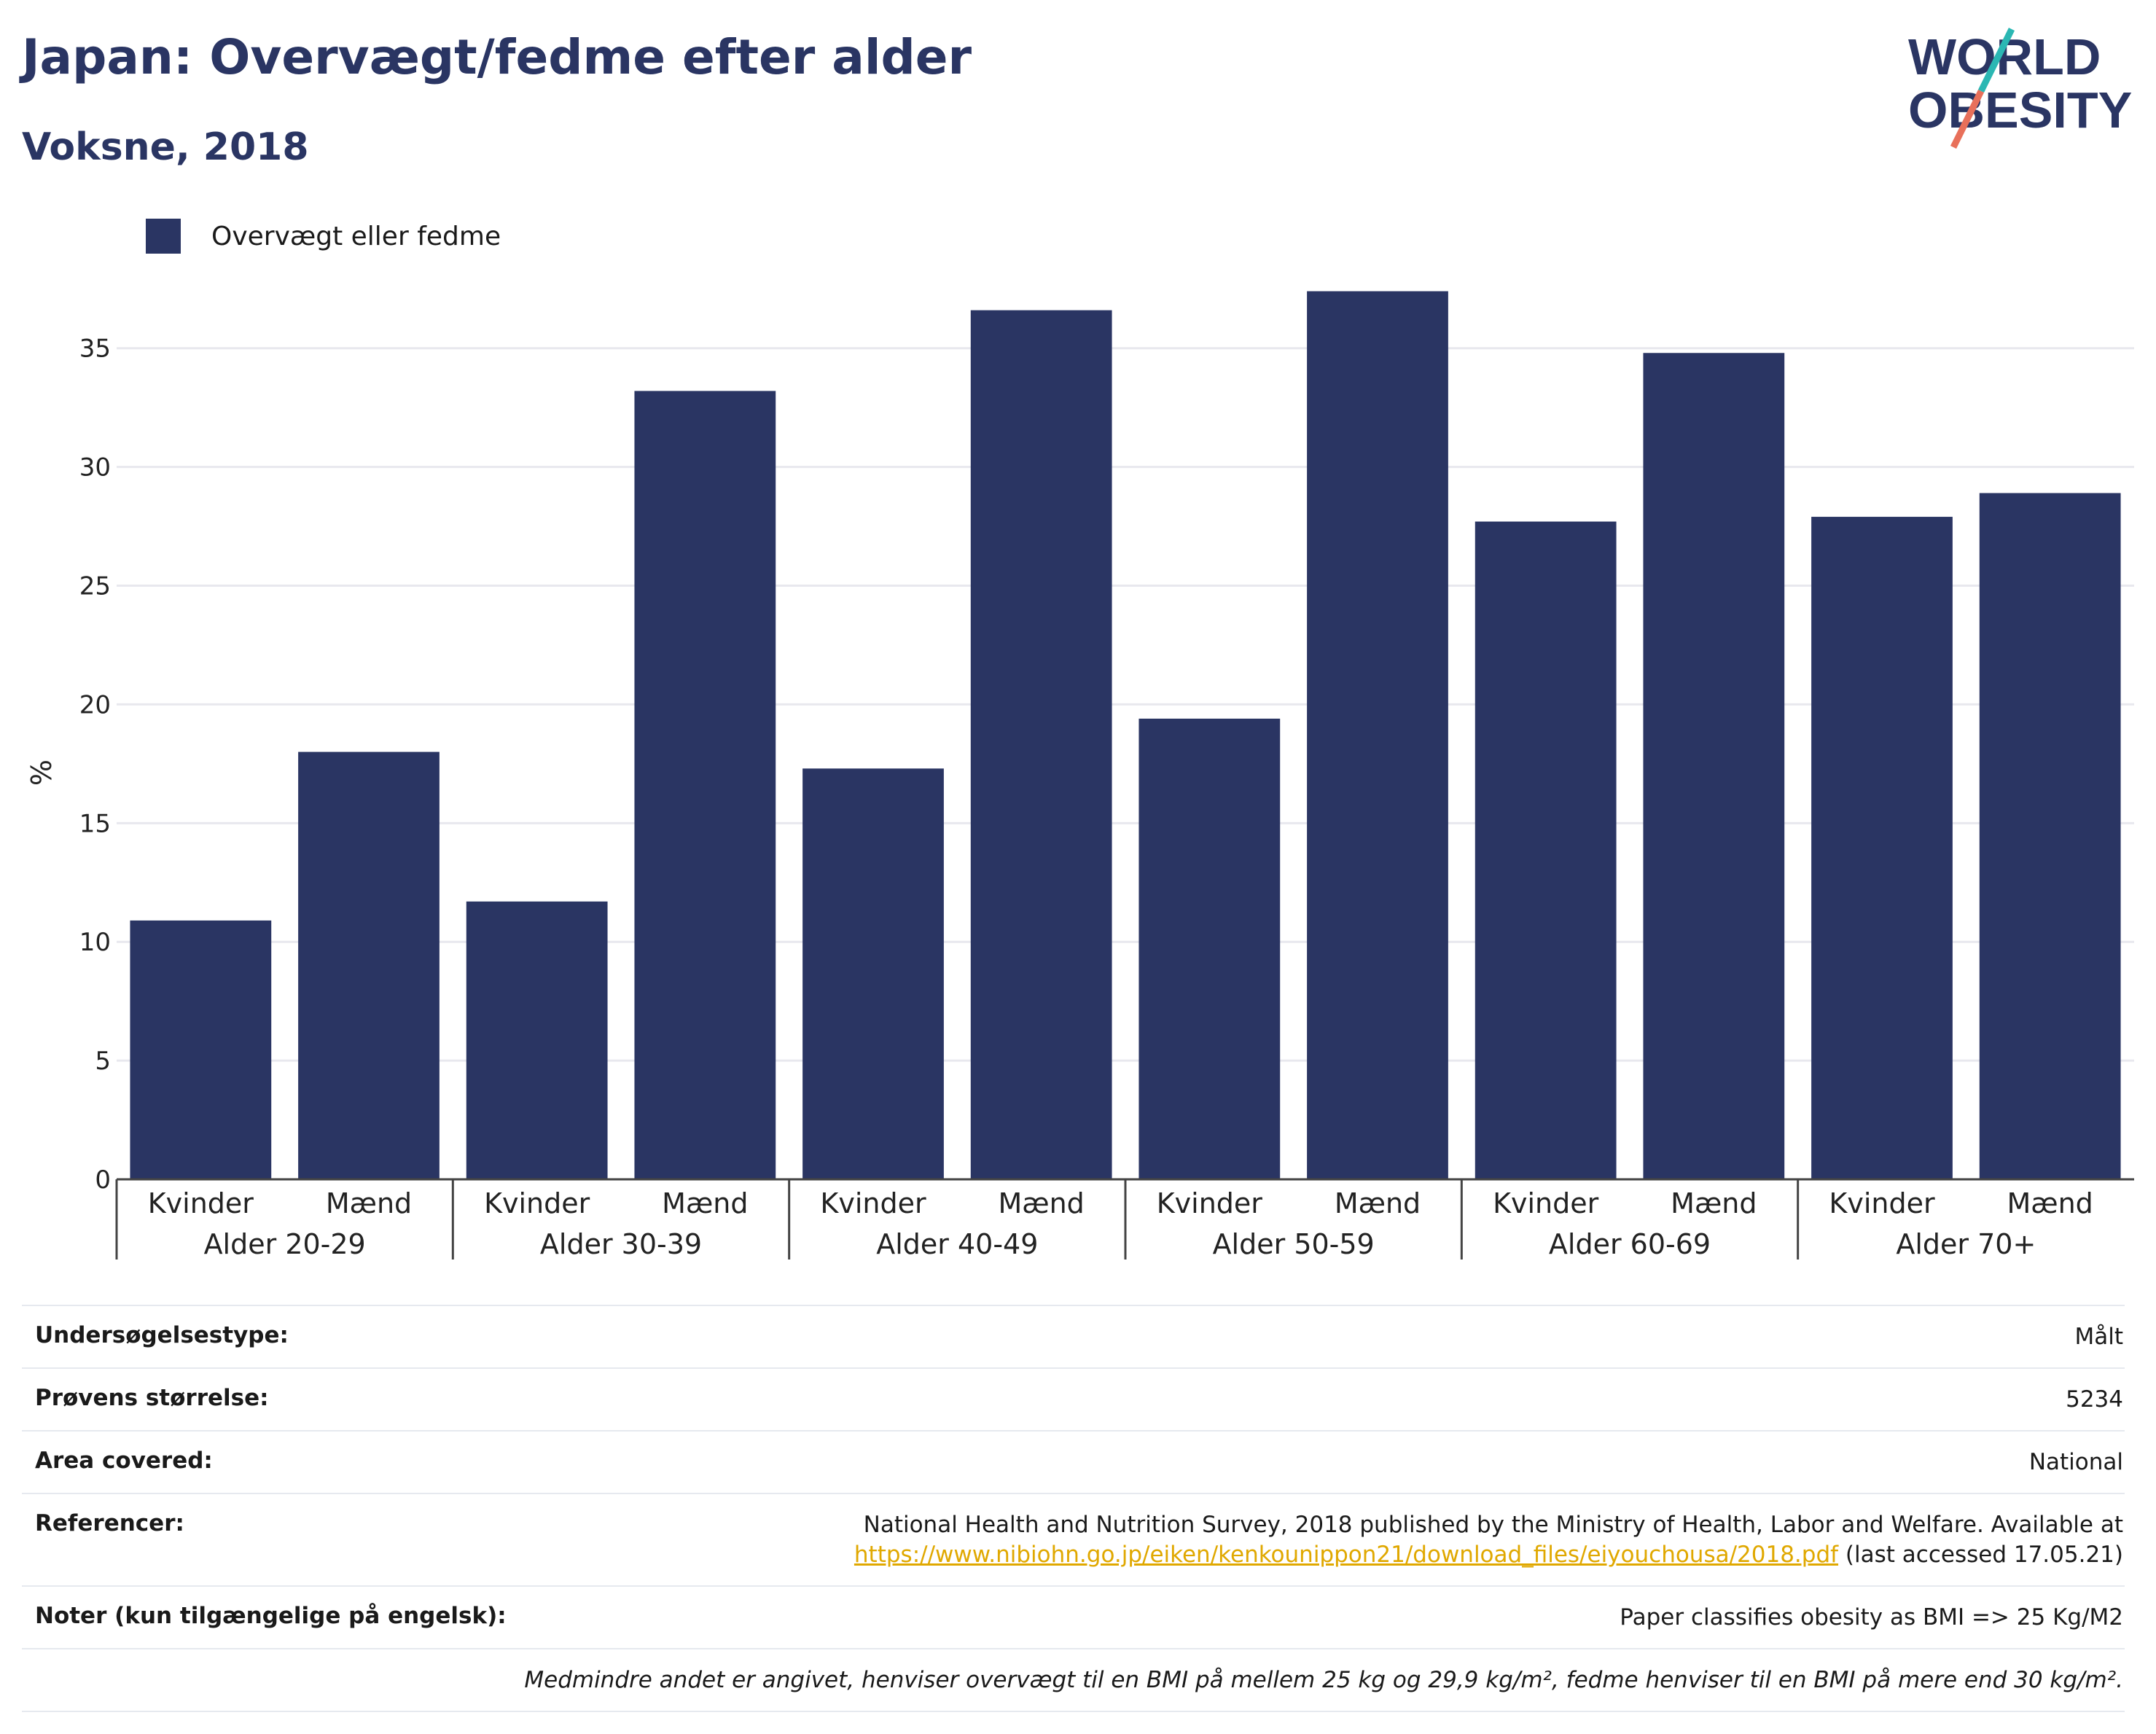  What do you see at coordinates (95, 468) in the screenshot?
I see `y-tick-label: 30` at bounding box center [95, 468].